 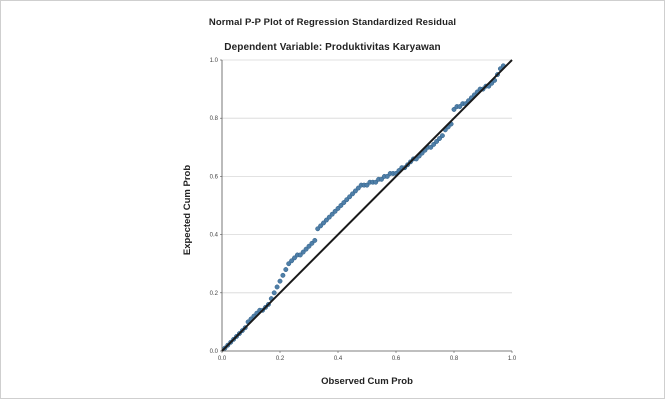 I want to click on x-tick-label-2: 0.4, so click(x=338, y=359).